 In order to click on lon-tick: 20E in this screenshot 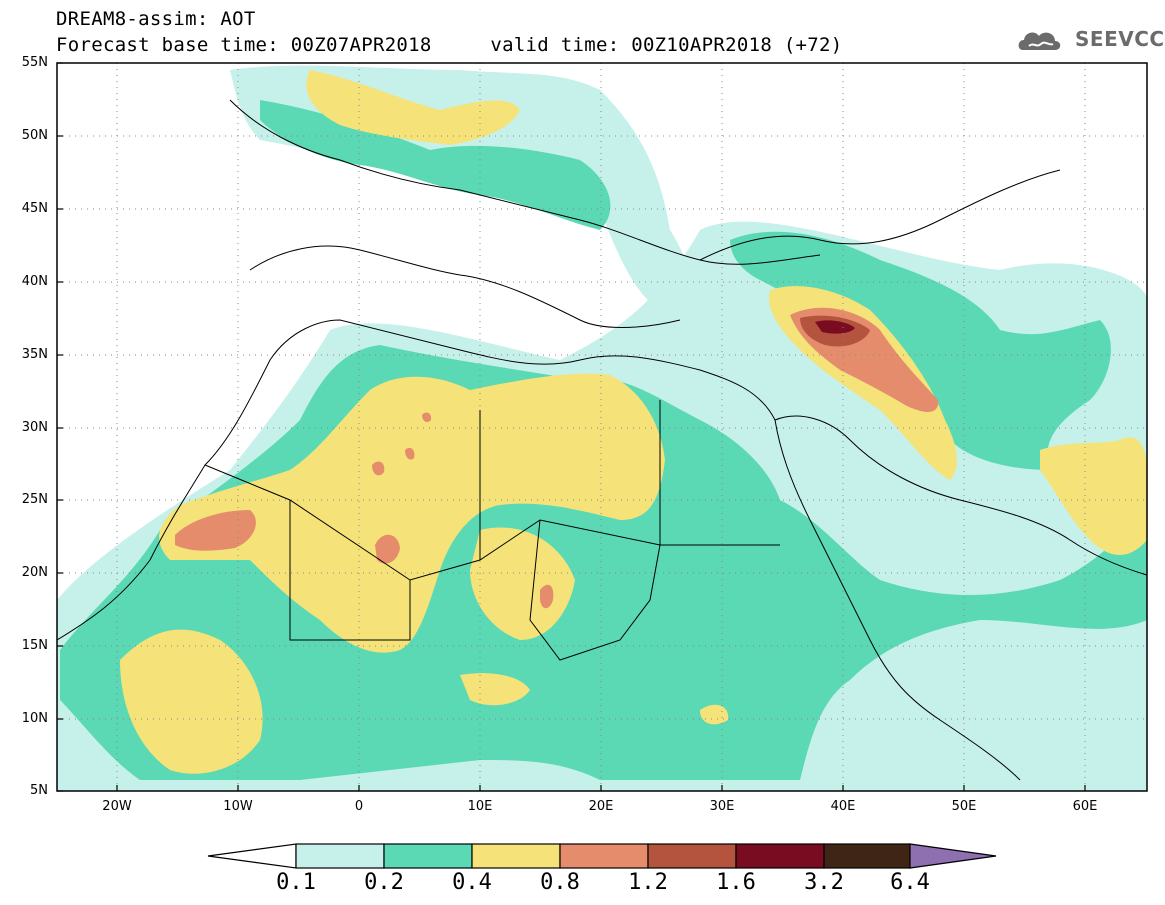, I will do `click(601, 806)`.